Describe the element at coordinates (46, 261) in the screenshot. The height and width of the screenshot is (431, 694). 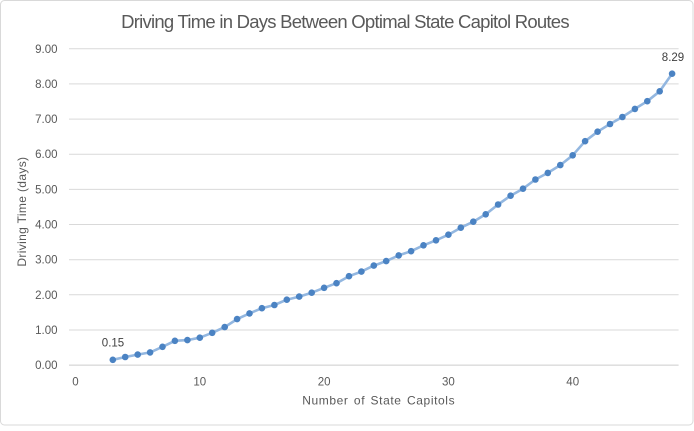
I see `svg-text: 3.00` at that location.